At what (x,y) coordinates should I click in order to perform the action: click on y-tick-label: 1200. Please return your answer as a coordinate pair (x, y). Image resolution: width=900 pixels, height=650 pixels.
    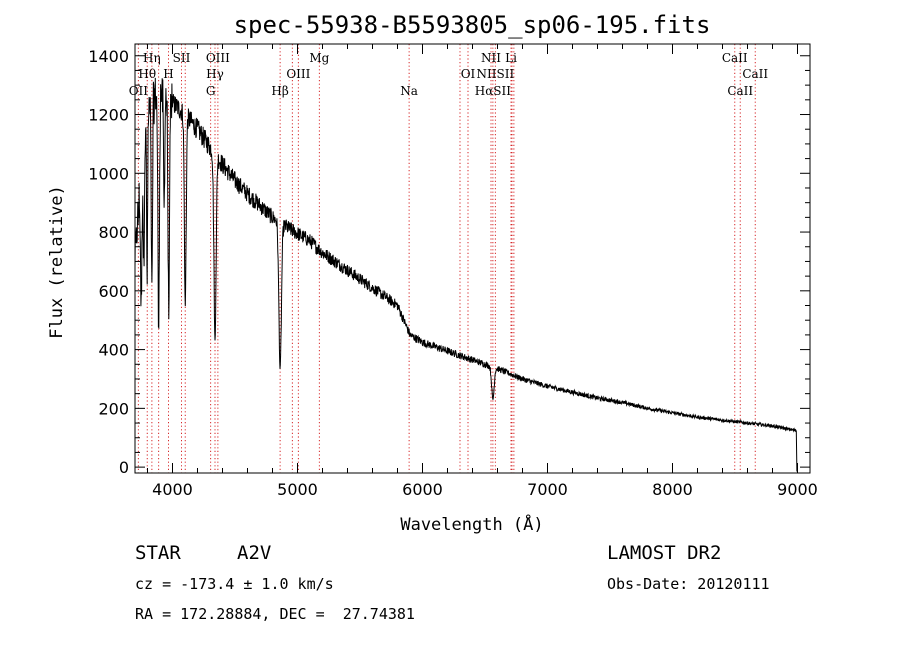
    Looking at the image, I should click on (108, 115).